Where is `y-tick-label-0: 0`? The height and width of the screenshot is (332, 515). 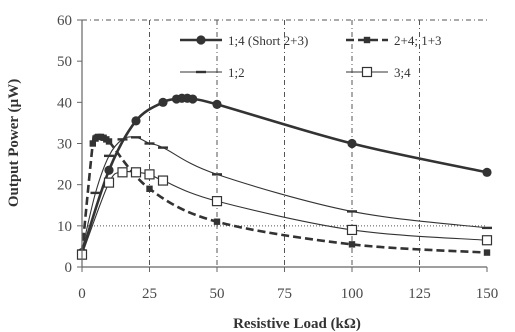
y-tick-label-0: 0 is located at coordinates (69, 268).